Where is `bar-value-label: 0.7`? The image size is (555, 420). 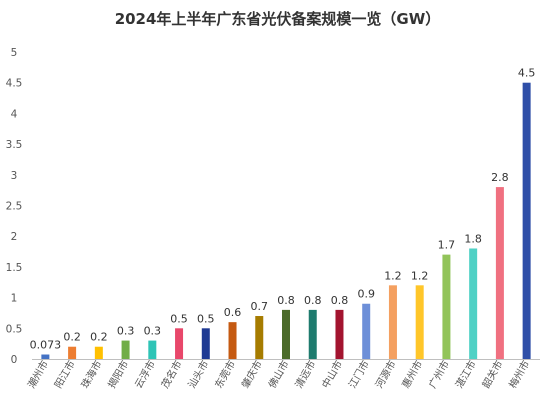 bar-value-label: 0.7 is located at coordinates (260, 306).